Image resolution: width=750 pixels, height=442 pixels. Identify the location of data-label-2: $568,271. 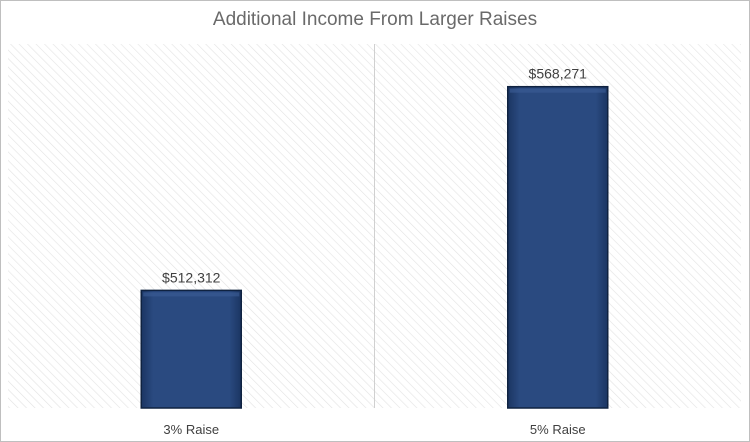
(558, 74).